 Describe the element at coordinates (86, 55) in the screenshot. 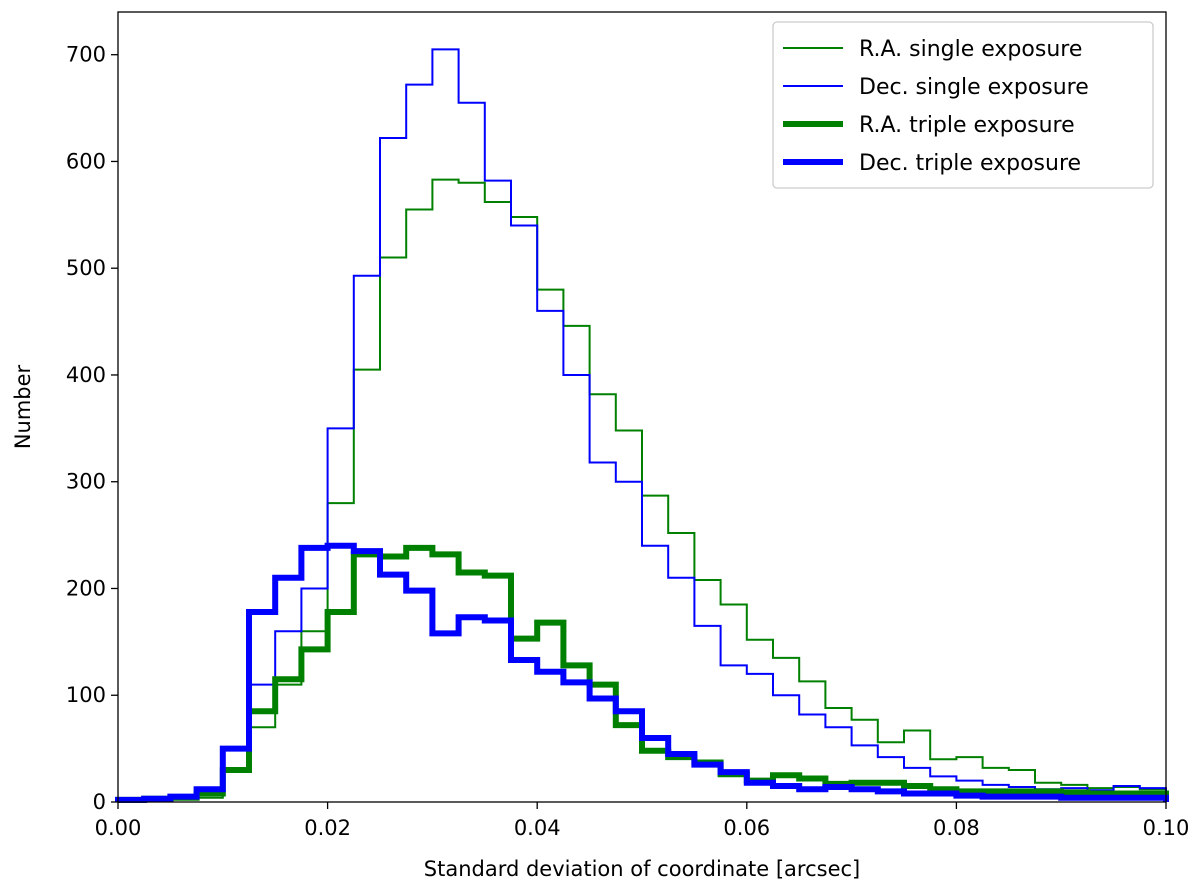

I see `y-tick-label: 700` at that location.